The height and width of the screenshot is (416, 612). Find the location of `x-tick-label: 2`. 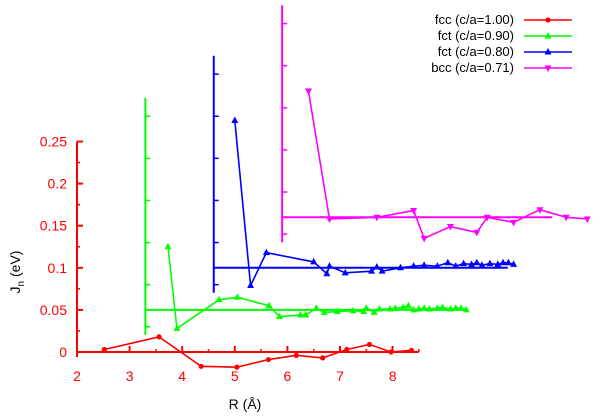

x-tick-label: 2 is located at coordinates (77, 376).